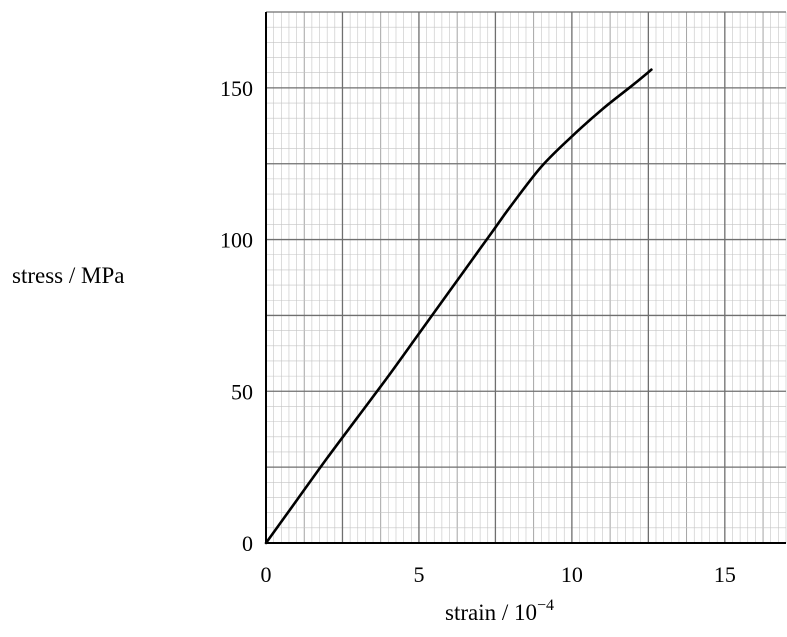 The width and height of the screenshot is (787, 637). What do you see at coordinates (418, 574) in the screenshot?
I see `x-tick-label: 5` at bounding box center [418, 574].